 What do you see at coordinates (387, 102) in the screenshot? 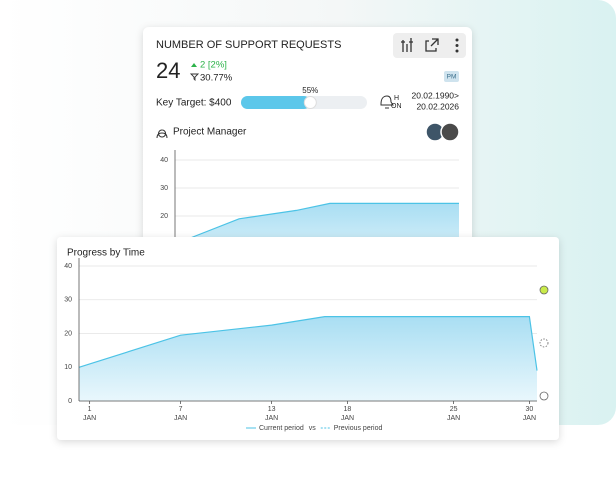
I see `bell-icon` at bounding box center [387, 102].